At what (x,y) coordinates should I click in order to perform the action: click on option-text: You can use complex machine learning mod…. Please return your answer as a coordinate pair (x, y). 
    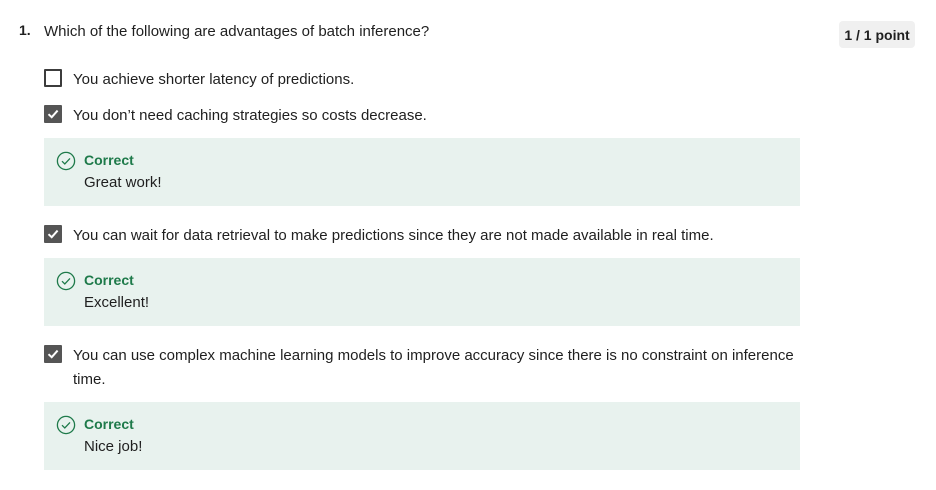
    Looking at the image, I should click on (433, 367).